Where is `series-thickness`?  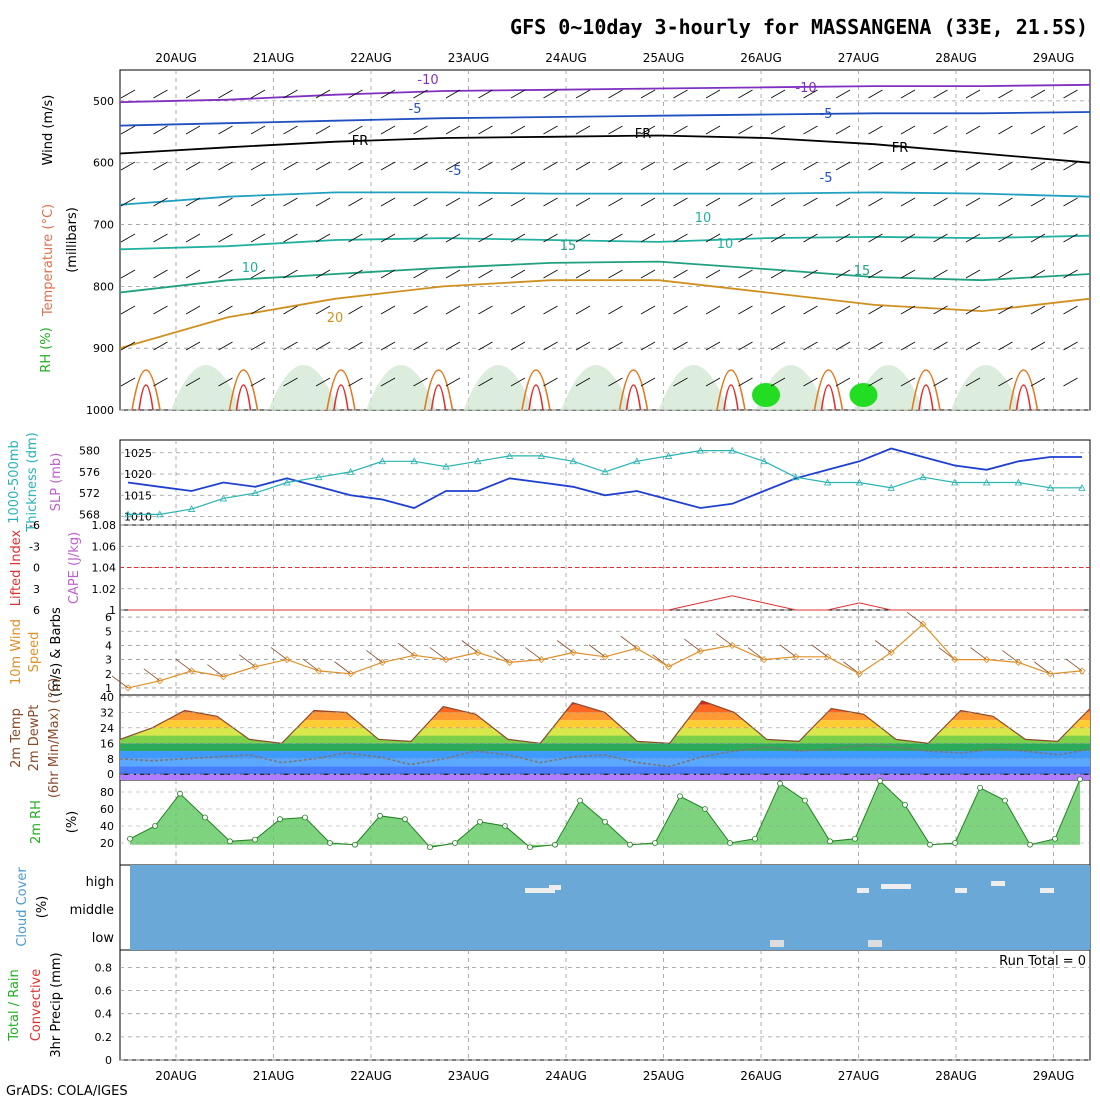 series-thickness is located at coordinates (605, 482).